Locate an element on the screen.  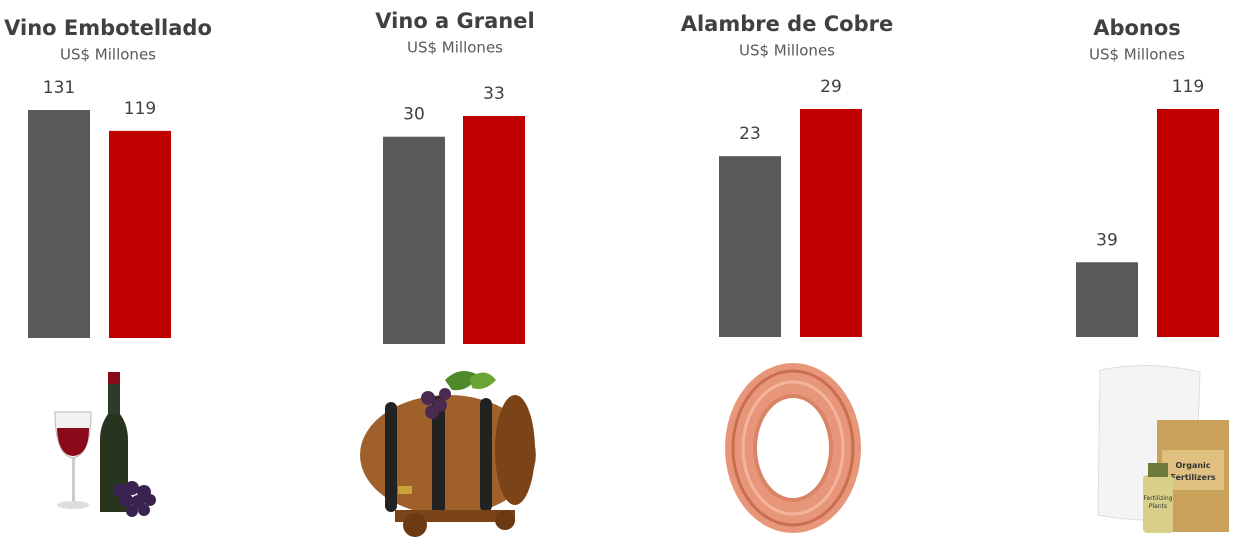
value-label: 39 is located at coordinates (1107, 240).